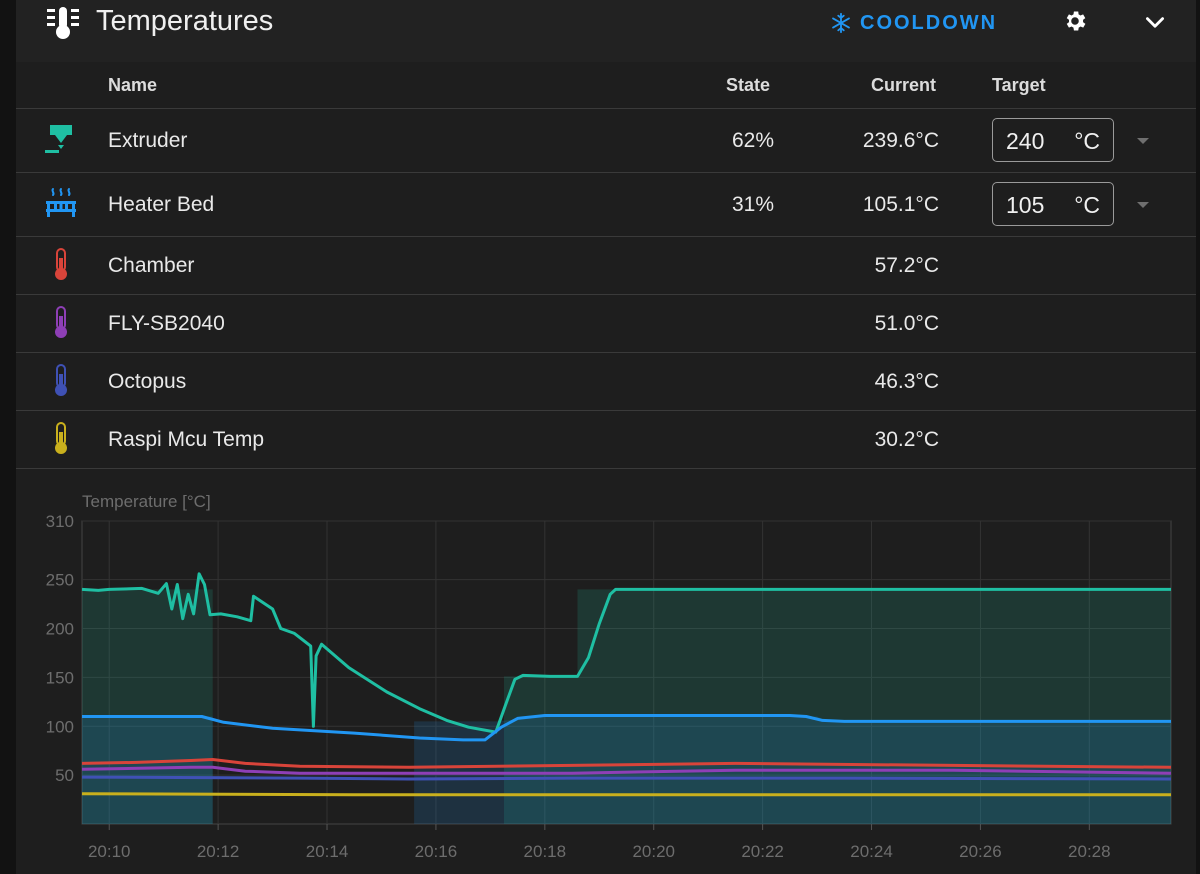 This screenshot has height=874, width=1200. I want to click on snowflake-icon, so click(841, 23).